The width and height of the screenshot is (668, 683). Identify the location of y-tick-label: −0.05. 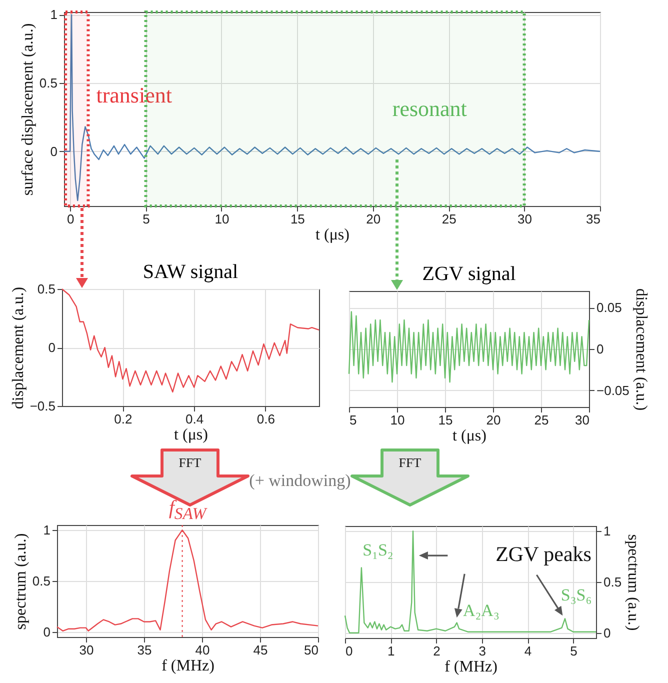
(613, 390).